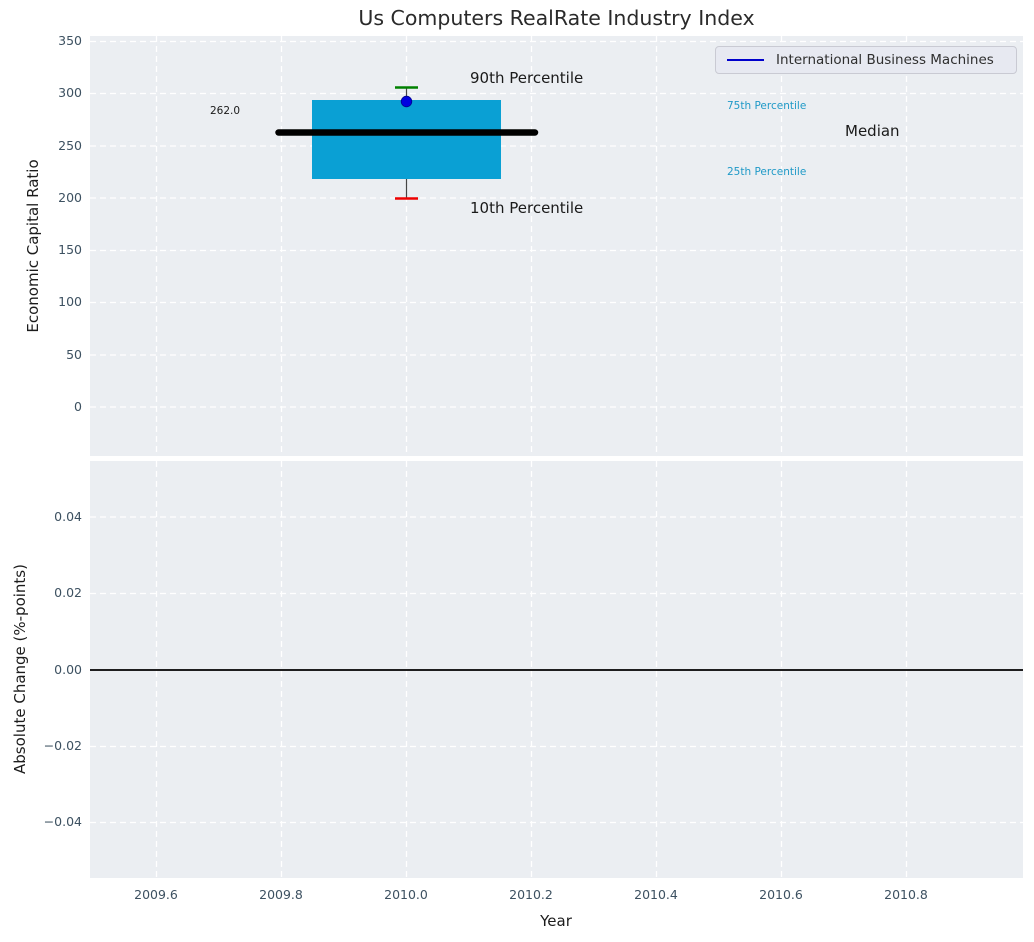  Describe the element at coordinates (872, 131) in the screenshot. I see `median-annotation: Median` at that location.